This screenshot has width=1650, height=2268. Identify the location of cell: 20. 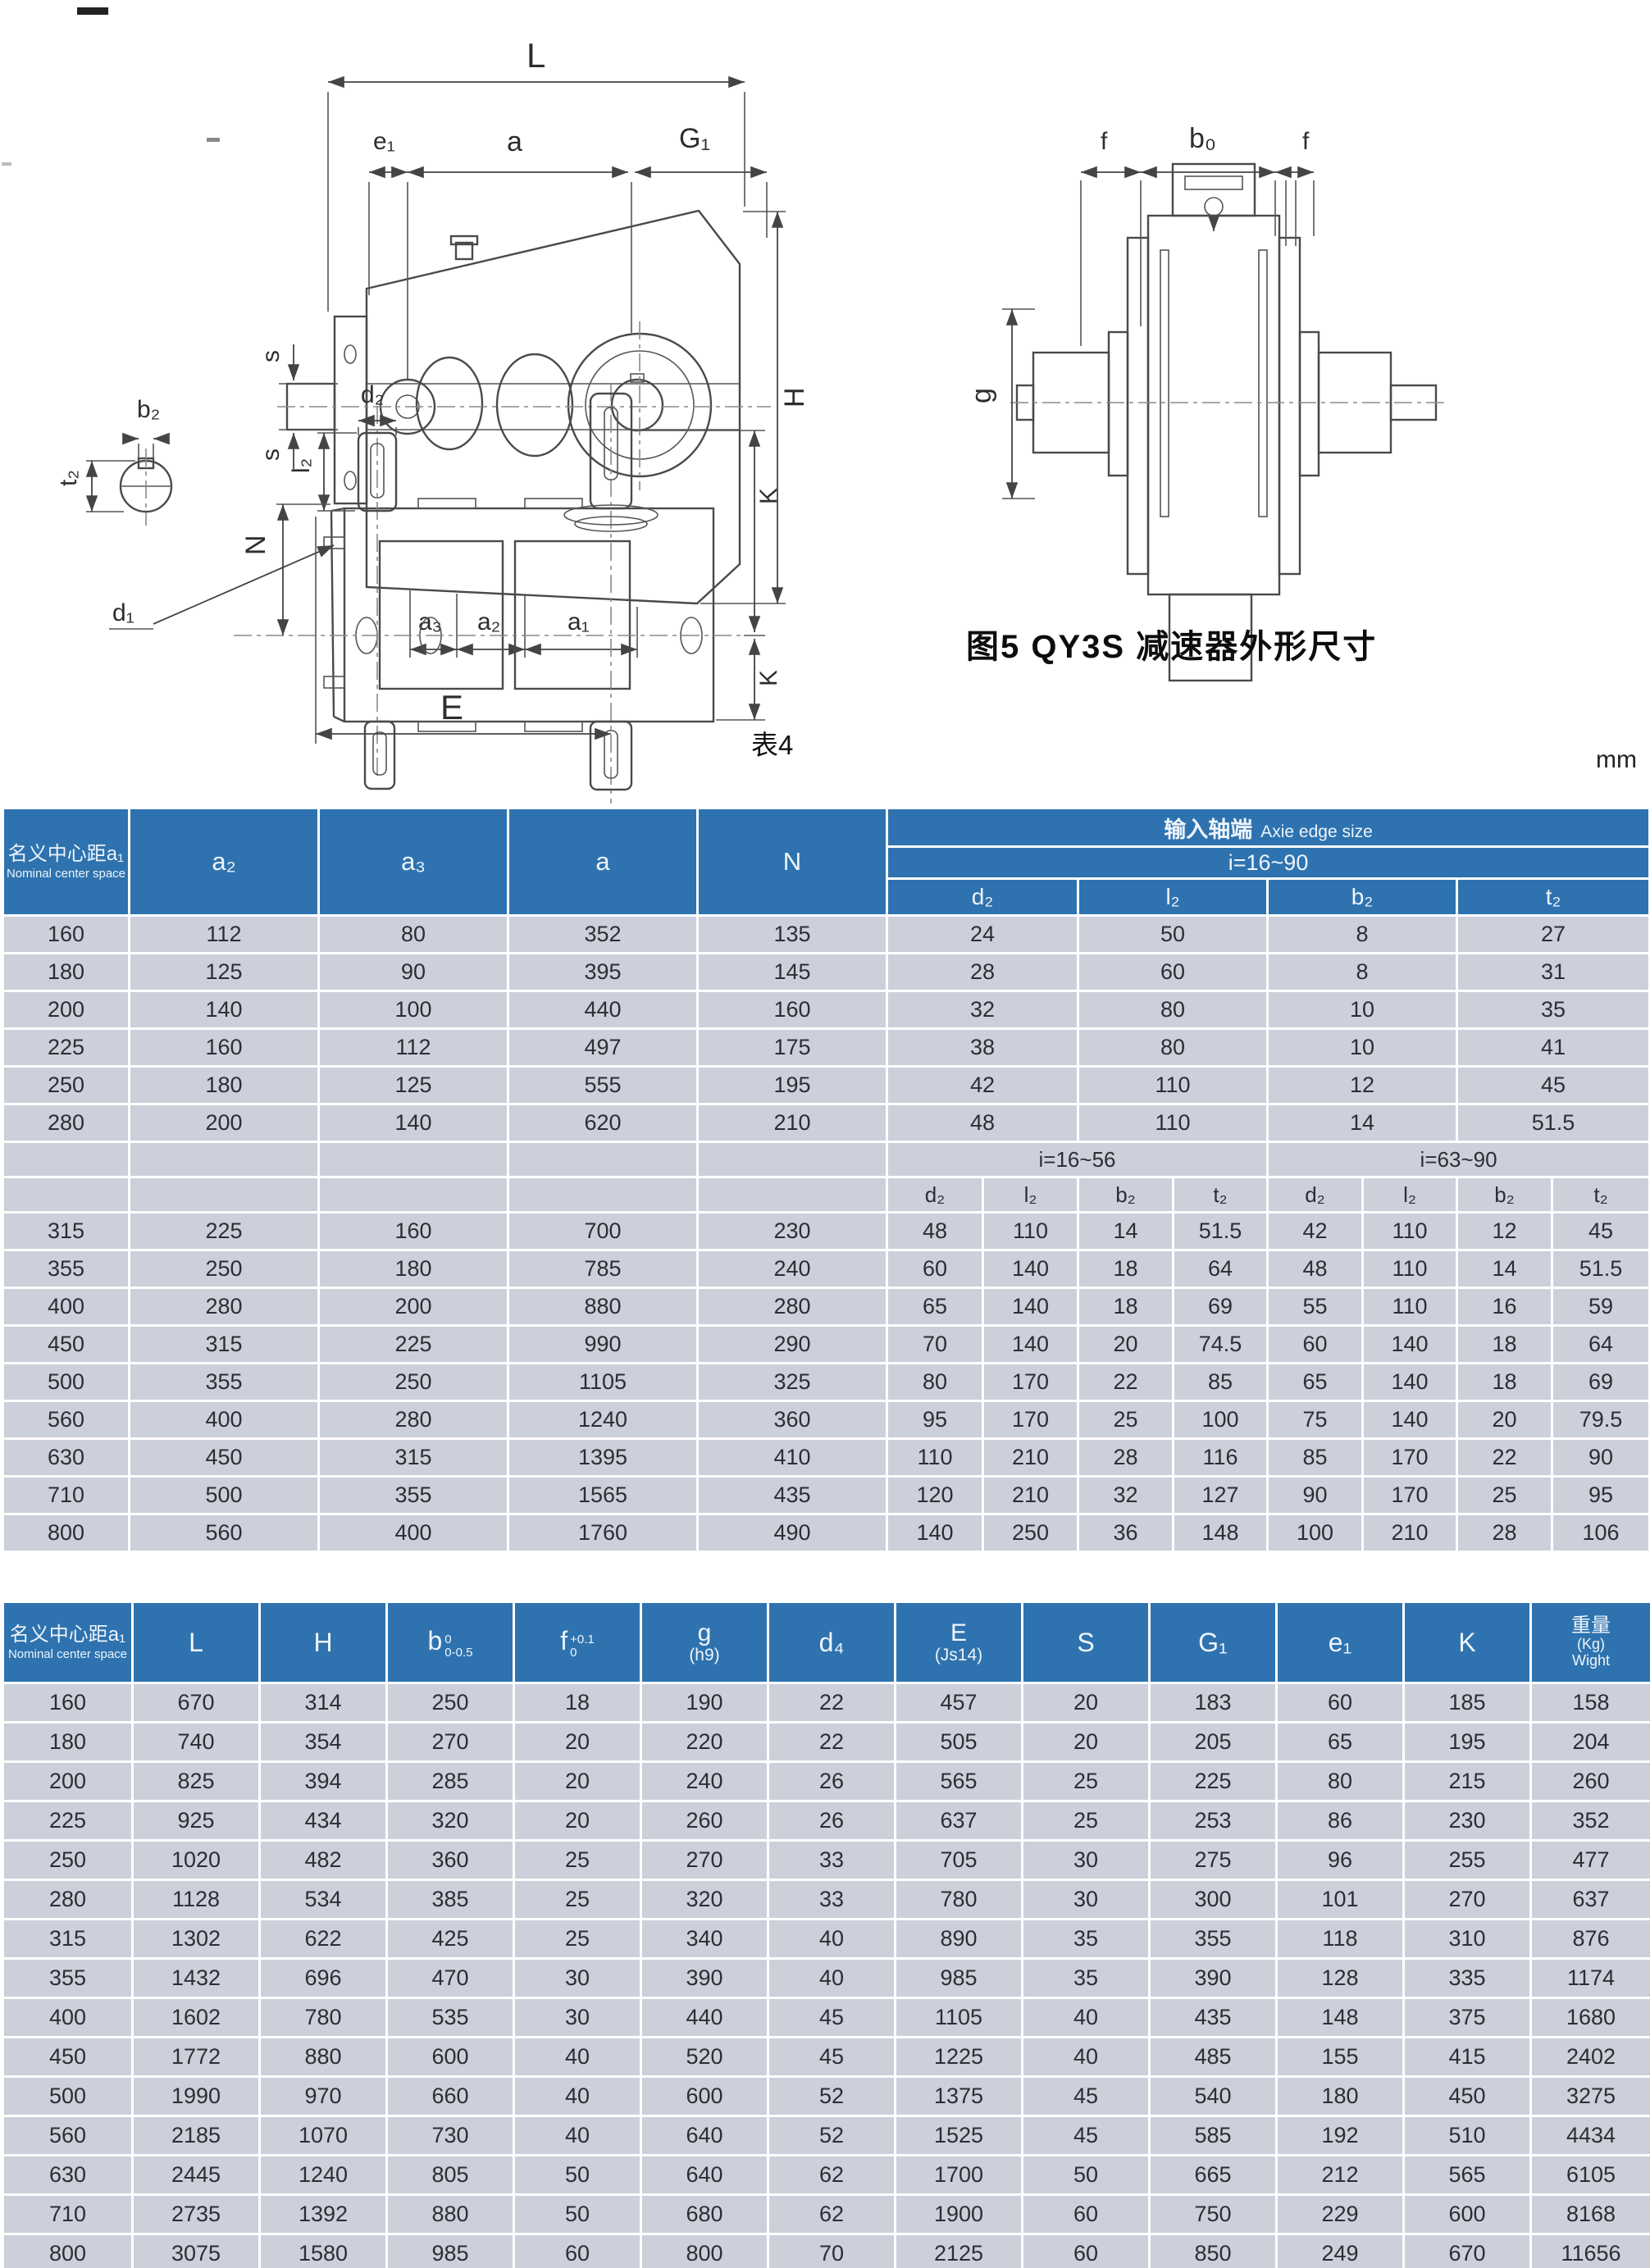
(1086, 1703).